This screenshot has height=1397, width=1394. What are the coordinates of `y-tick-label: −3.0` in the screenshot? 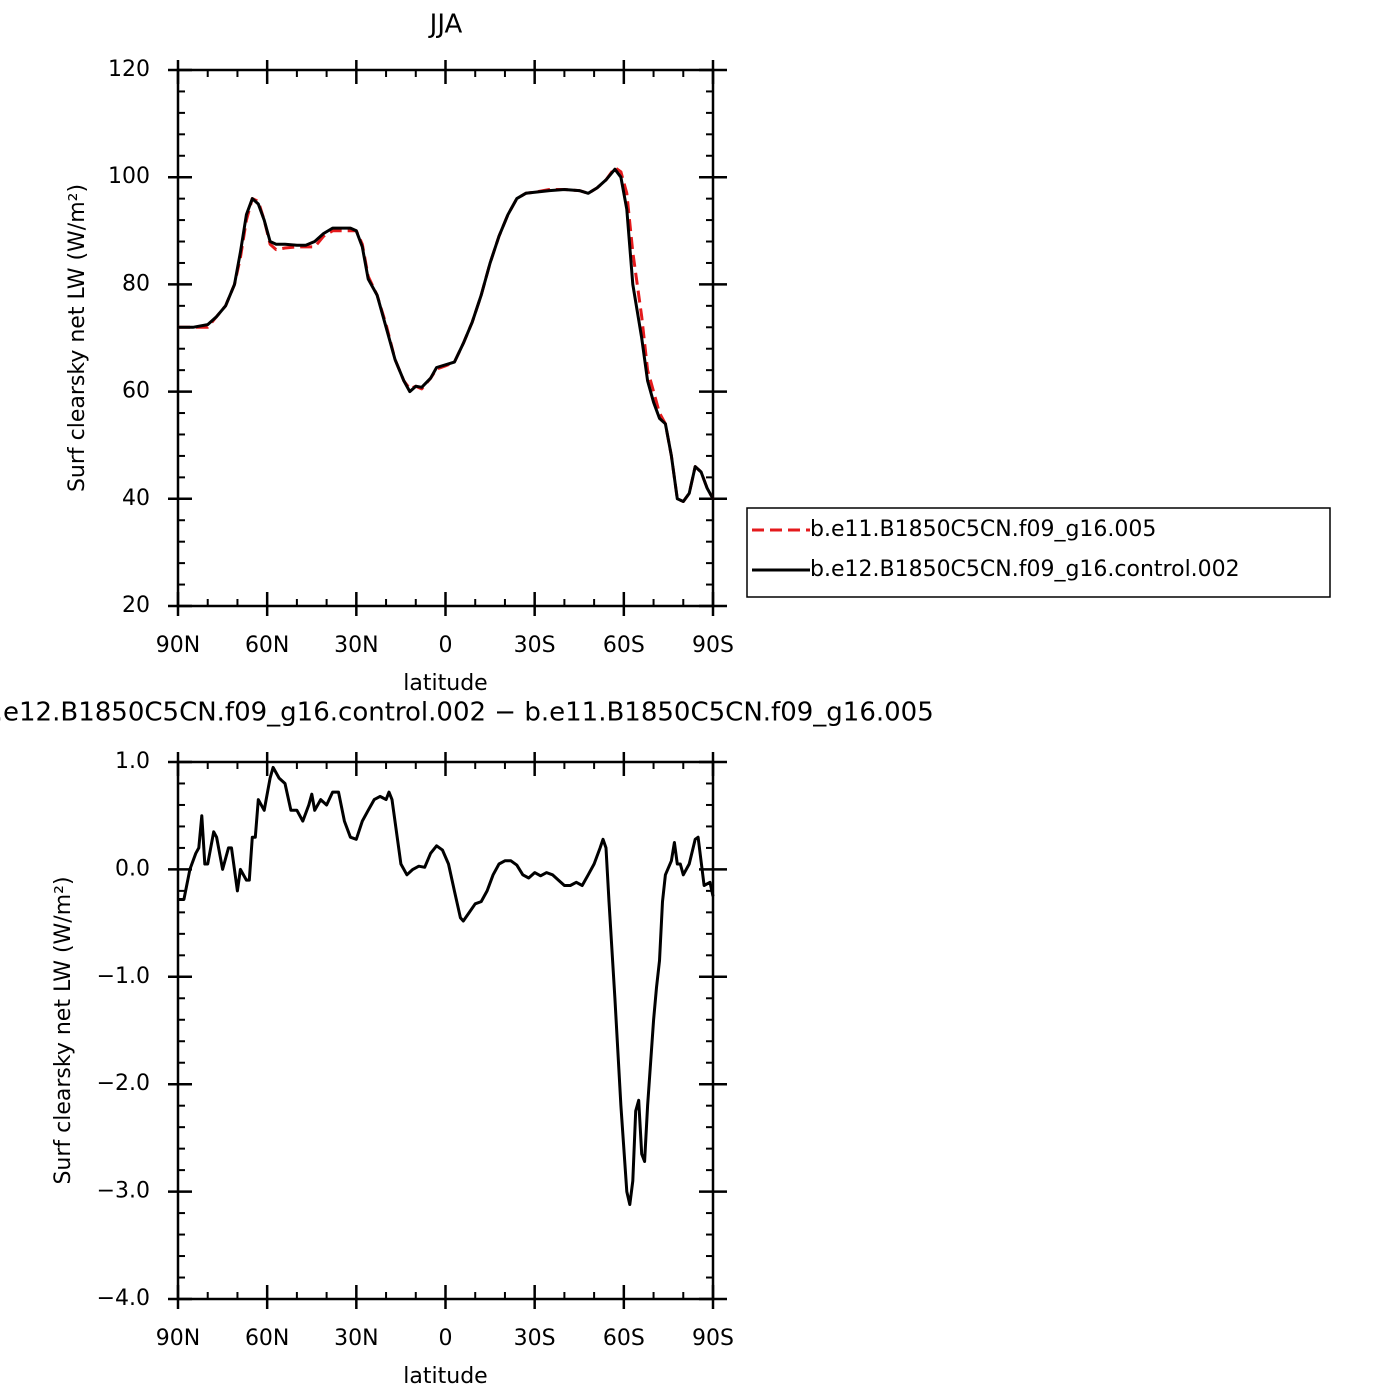 It's located at (123, 1191).